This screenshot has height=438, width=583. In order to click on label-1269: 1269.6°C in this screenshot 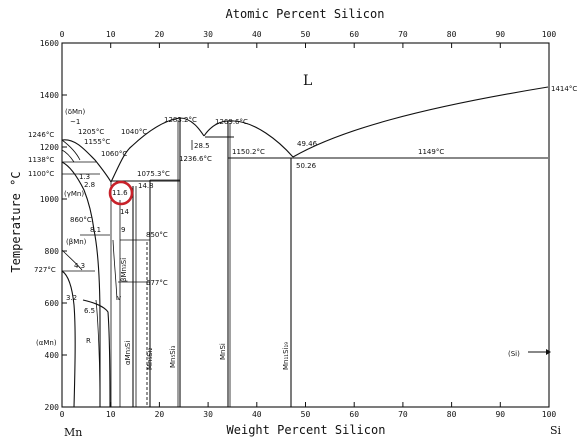, I will do `click(231, 122)`.